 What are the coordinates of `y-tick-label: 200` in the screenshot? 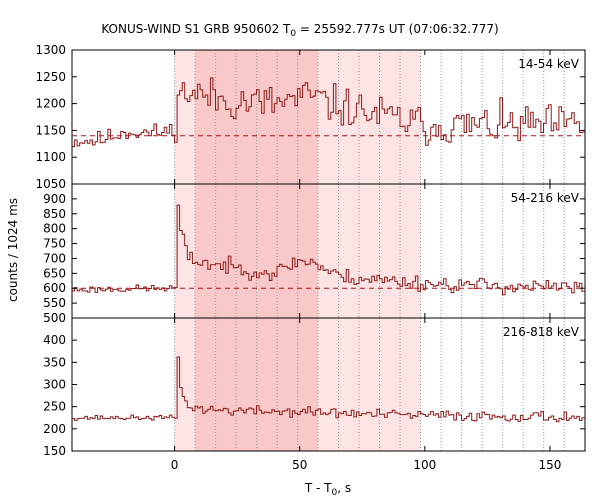 It's located at (54, 429).